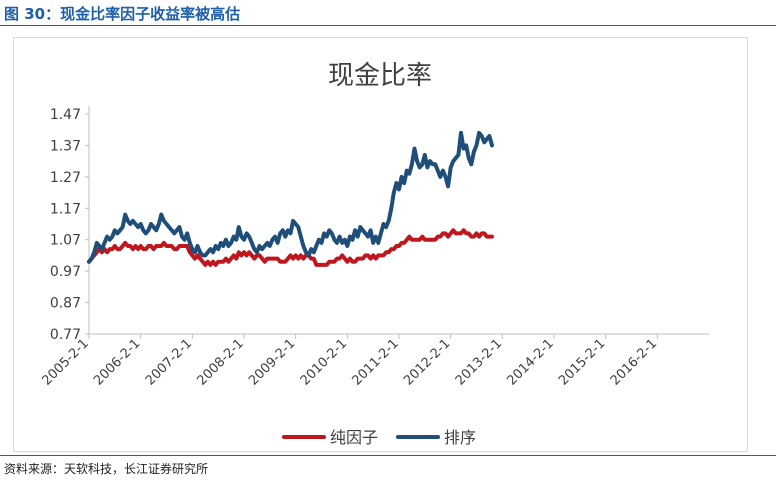 The image size is (776, 482). What do you see at coordinates (65, 362) in the screenshot?
I see `x-tick-label: 2005-2-1` at bounding box center [65, 362].